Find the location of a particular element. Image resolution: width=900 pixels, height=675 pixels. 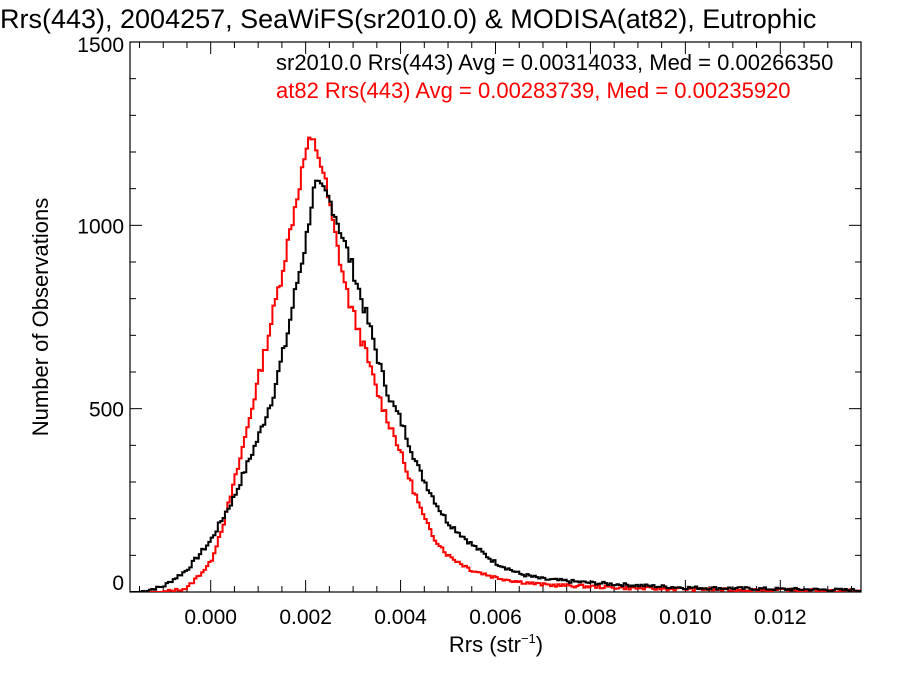

x-tick-label: 0.006 is located at coordinates (495, 617).